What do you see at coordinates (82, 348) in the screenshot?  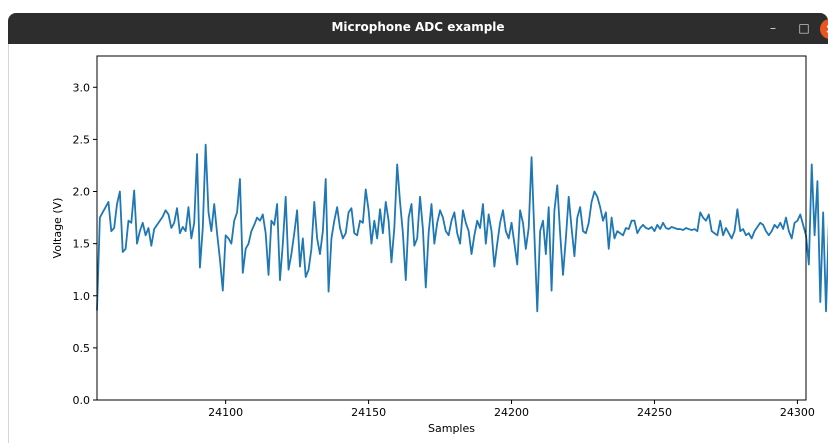 I see `y-tick-label: 0.5` at bounding box center [82, 348].